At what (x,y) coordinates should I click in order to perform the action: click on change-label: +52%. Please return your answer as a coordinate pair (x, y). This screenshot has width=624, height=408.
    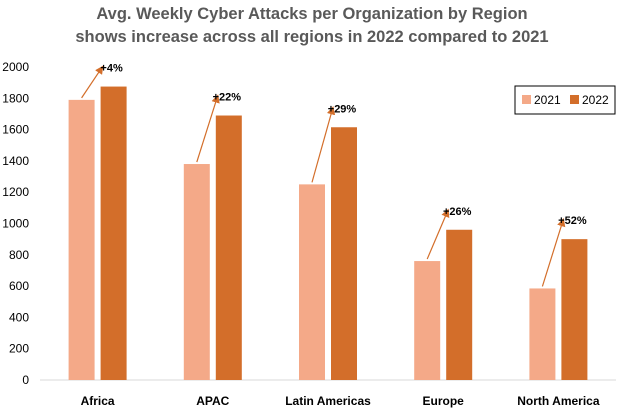
    Looking at the image, I should click on (572, 221).